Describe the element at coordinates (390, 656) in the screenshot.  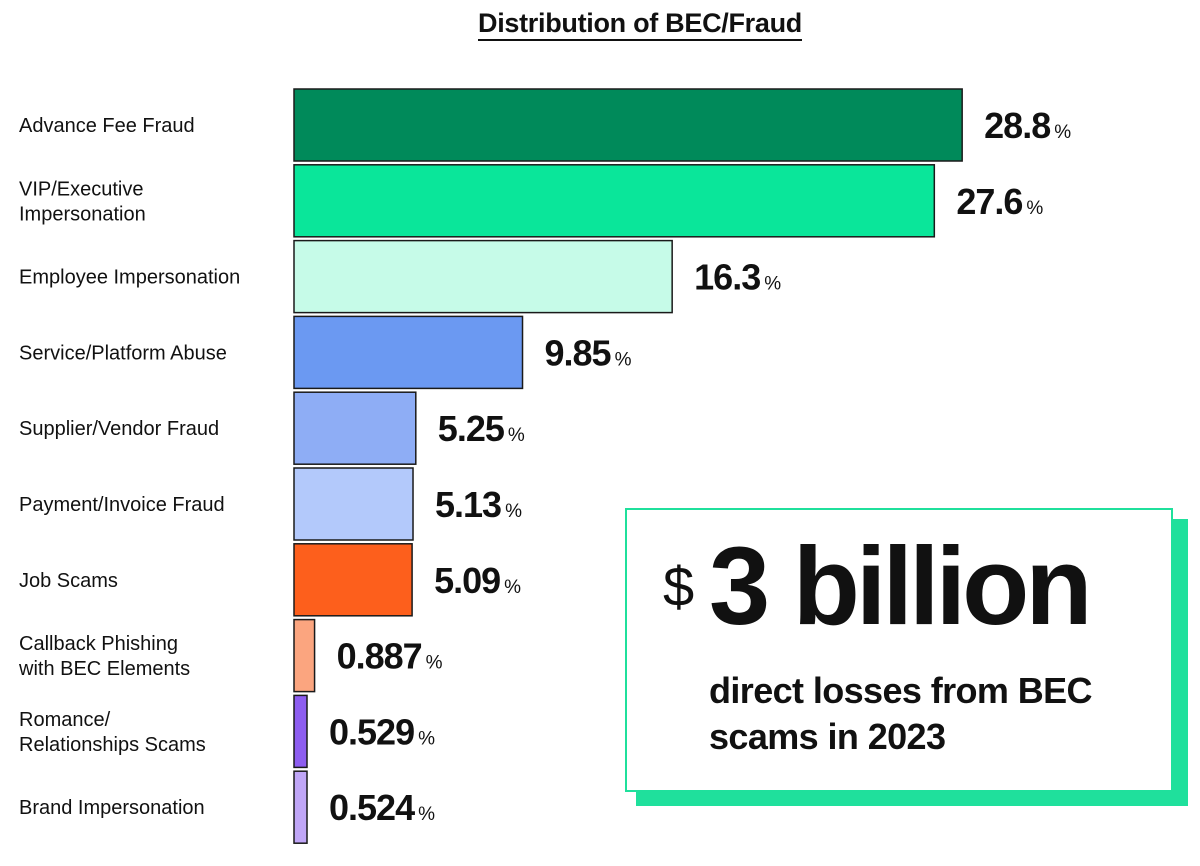
I see `value-label: 0.887%` at that location.